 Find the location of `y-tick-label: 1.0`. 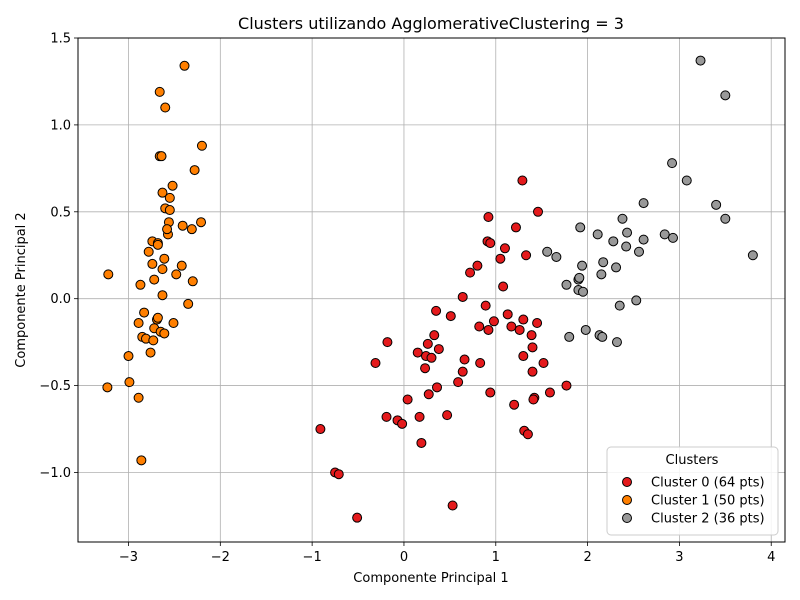

y-tick-label: 1.0 is located at coordinates (60, 125).